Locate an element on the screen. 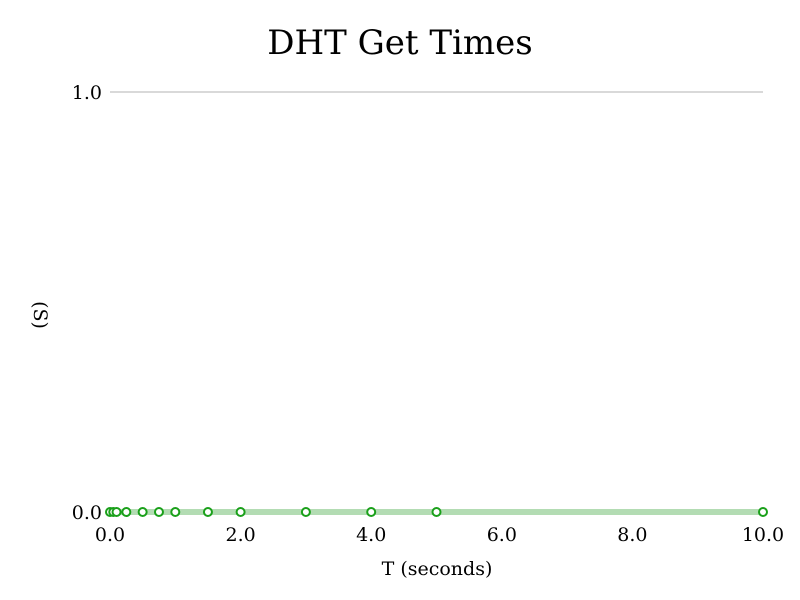  x-tick-label-5: 10.0 is located at coordinates (763, 535).